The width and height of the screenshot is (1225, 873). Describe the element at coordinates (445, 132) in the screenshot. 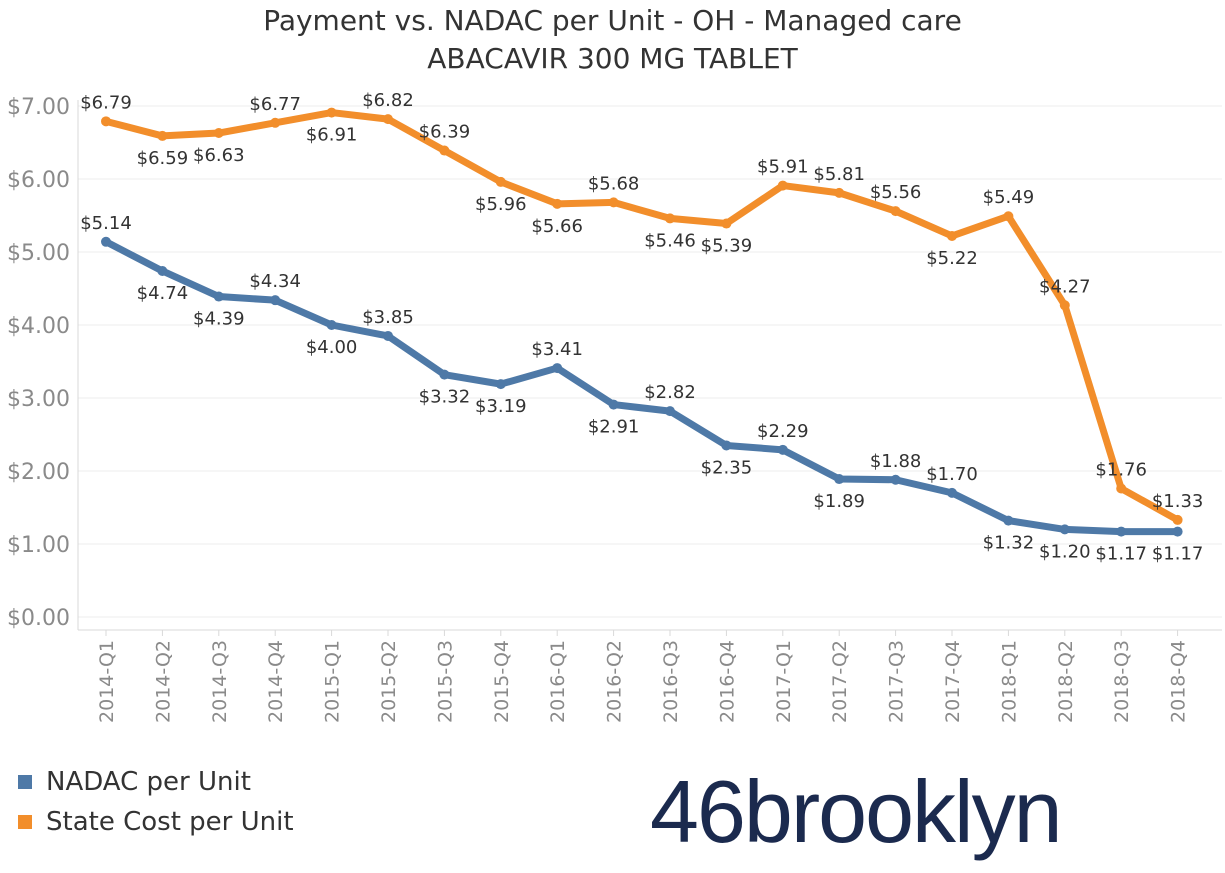

I see `series-1-label-6: $6.39` at that location.